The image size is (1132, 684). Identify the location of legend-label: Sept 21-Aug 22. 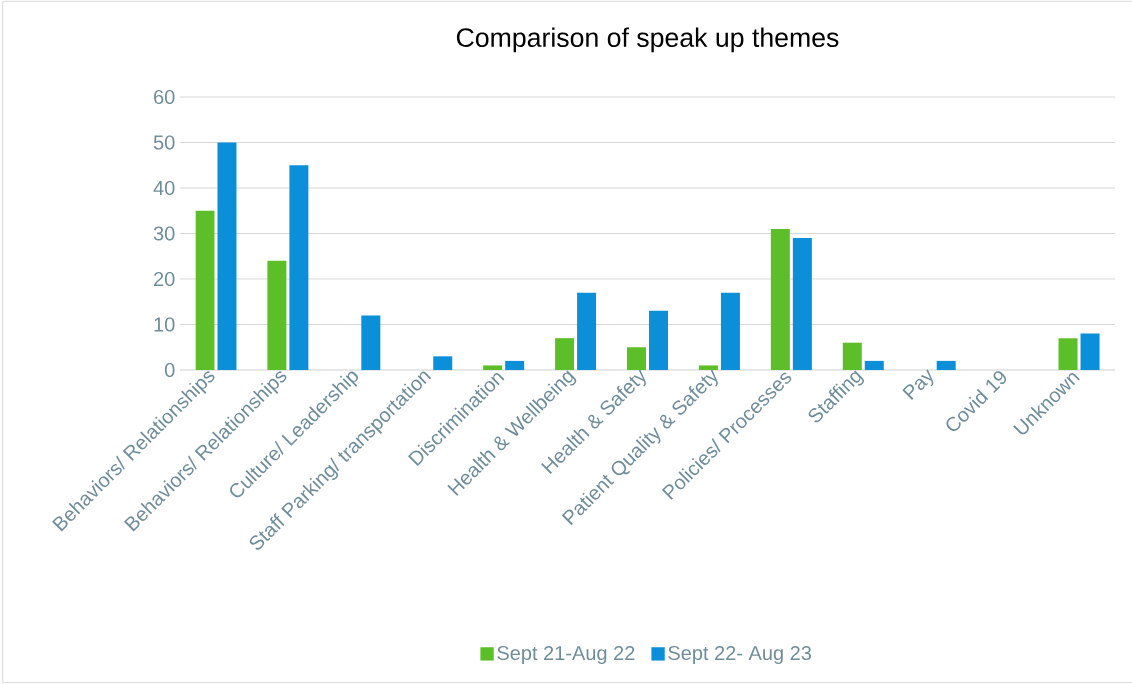
(566, 655).